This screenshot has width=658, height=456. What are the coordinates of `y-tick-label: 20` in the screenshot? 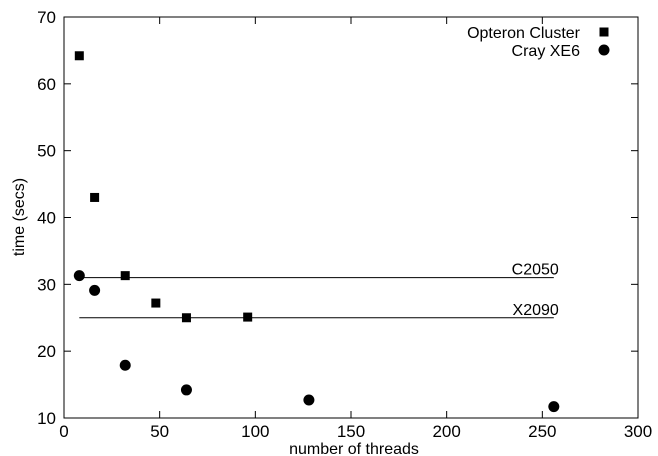 It's located at (46, 351).